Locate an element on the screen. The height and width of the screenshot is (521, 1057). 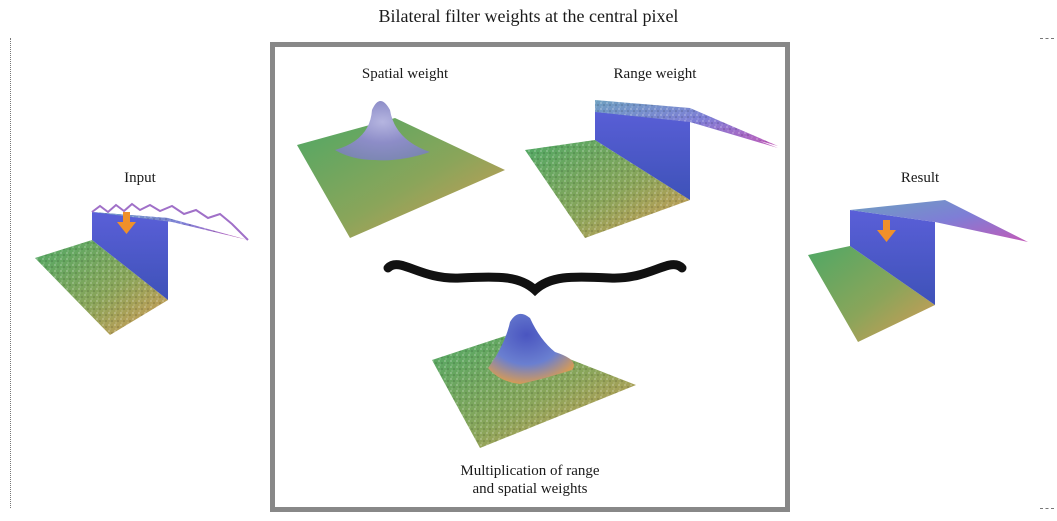
left-border is located at coordinates (10, 273).